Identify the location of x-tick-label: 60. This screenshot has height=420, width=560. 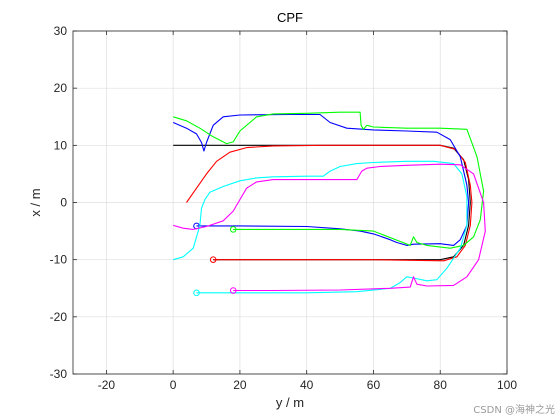
(374, 385).